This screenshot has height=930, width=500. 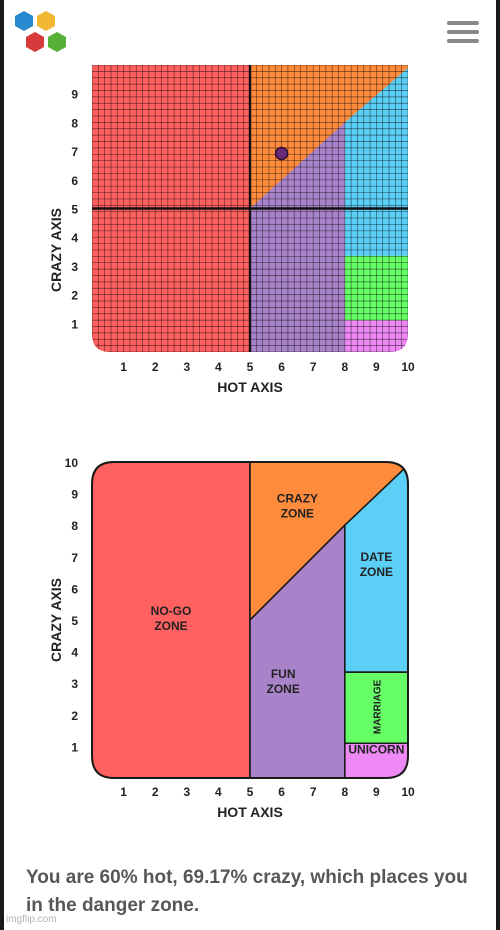 What do you see at coordinates (74, 621) in the screenshot?
I see `bottom-y-tick-label: 5` at bounding box center [74, 621].